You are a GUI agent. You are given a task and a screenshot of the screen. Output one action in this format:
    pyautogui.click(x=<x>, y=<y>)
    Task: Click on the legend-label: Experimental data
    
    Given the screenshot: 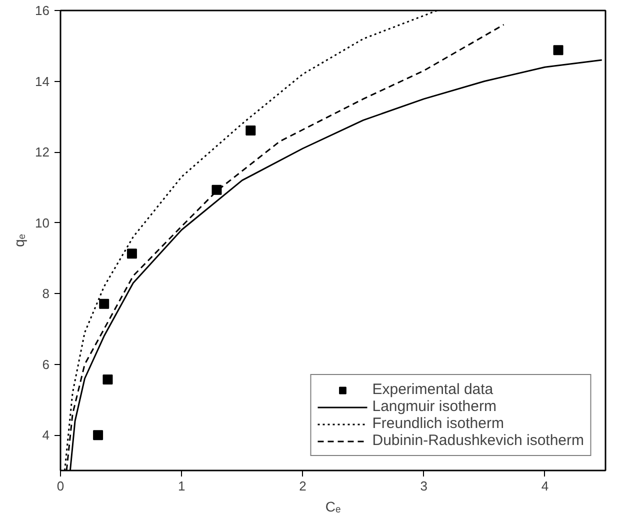 What is the action you would take?
    pyautogui.click(x=433, y=389)
    